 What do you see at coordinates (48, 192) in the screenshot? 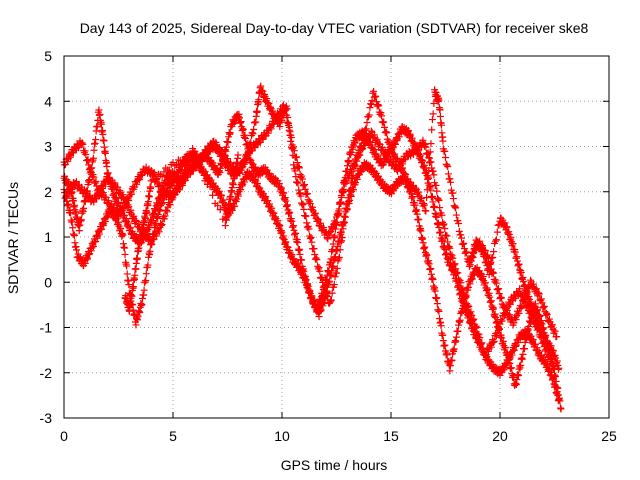
I see `y-tick-label: 2` at bounding box center [48, 192].